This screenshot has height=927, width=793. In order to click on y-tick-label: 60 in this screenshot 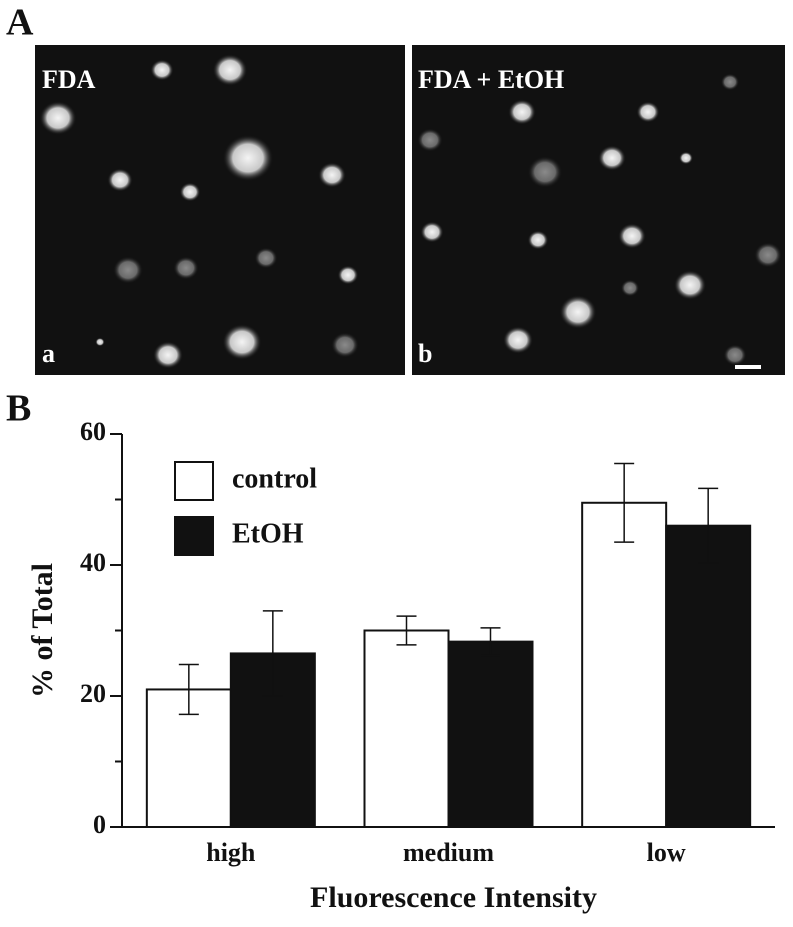, I will do `click(93, 431)`.